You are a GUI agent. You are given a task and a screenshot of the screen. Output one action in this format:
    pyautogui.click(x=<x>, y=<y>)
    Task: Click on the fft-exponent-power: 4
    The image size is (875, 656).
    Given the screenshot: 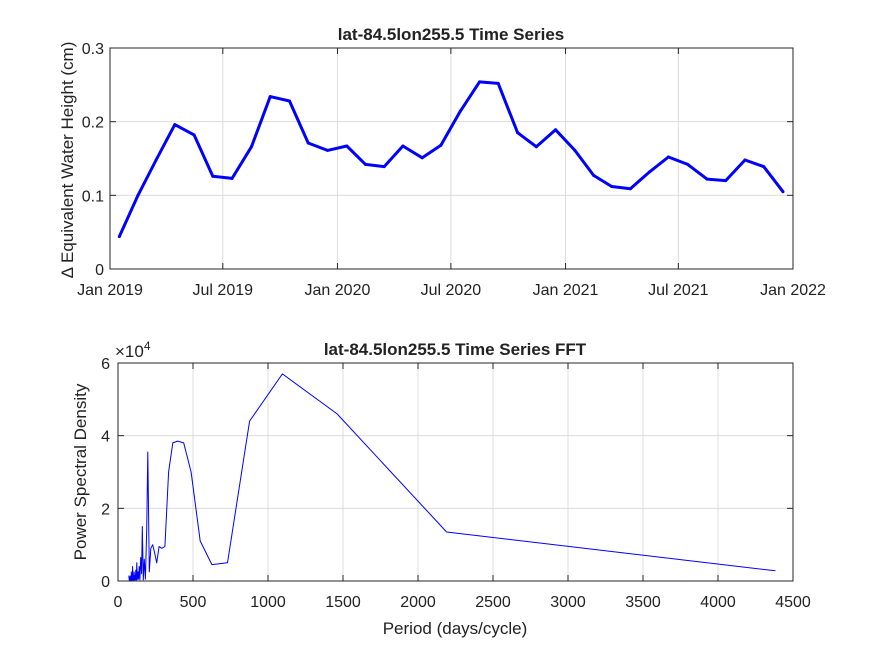 What is the action you would take?
    pyautogui.click(x=147, y=346)
    